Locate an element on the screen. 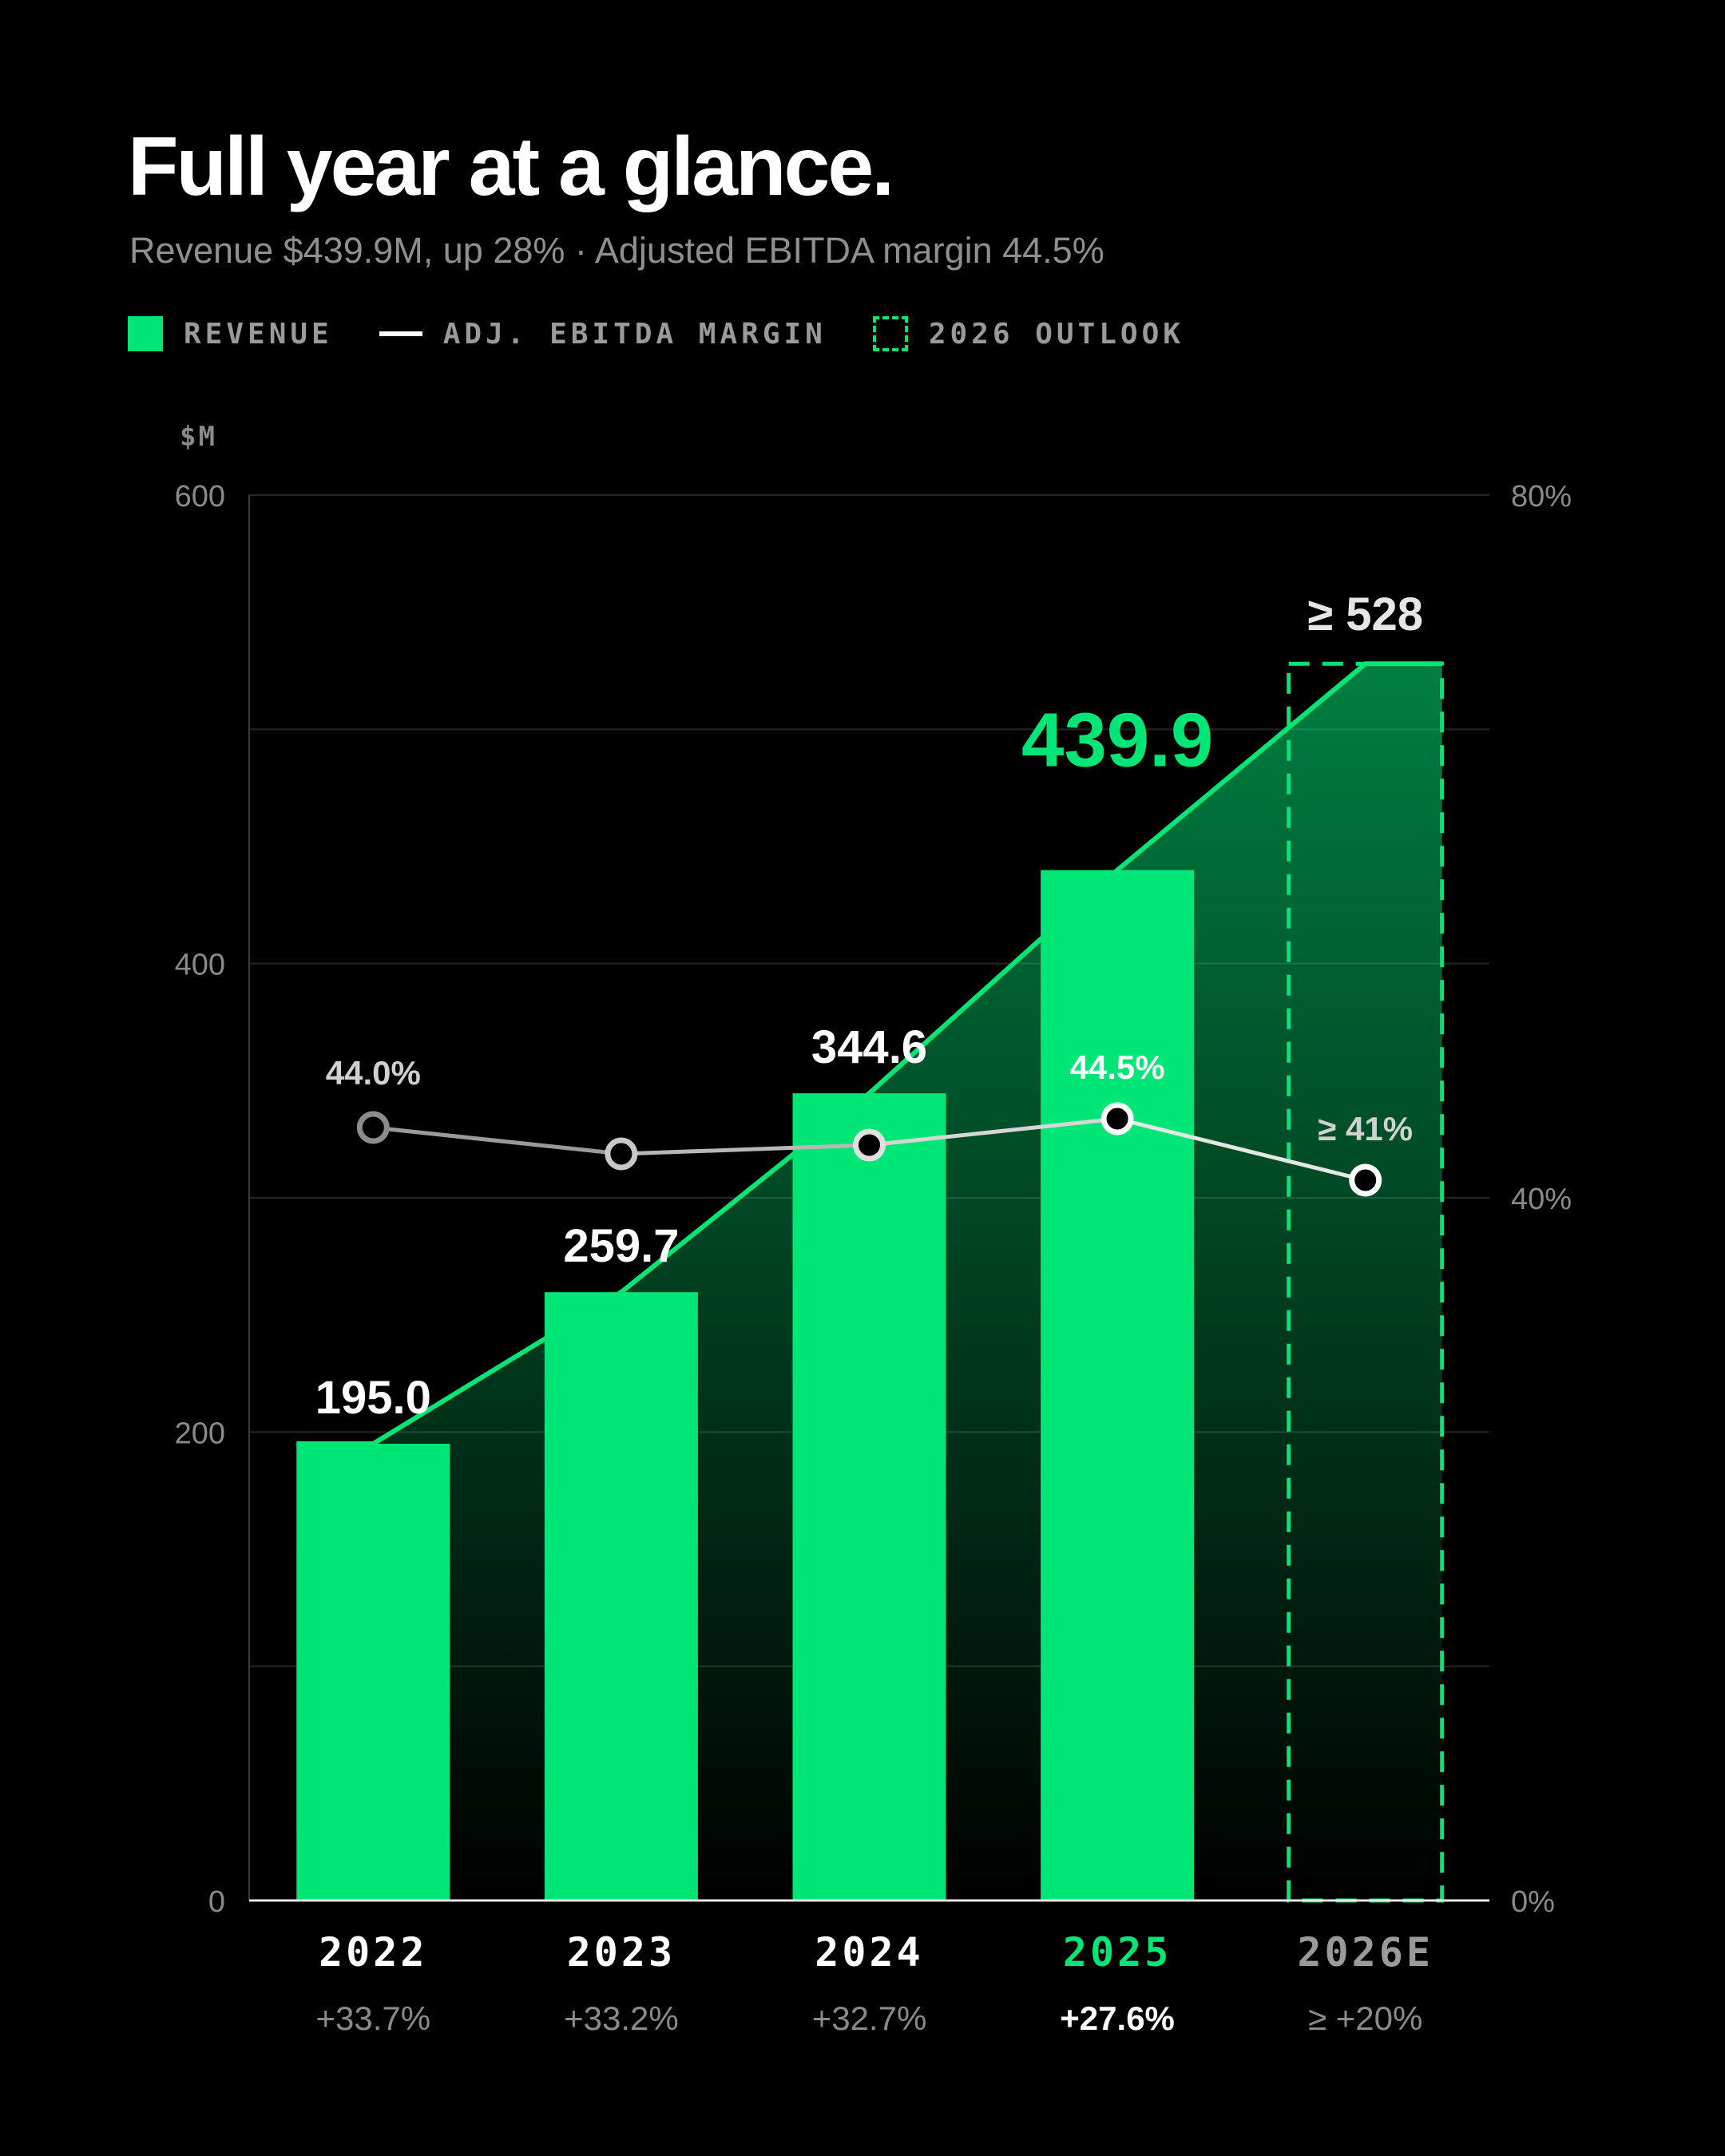 The height and width of the screenshot is (2156, 1725). x-category-label: 2024 is located at coordinates (869, 1952).